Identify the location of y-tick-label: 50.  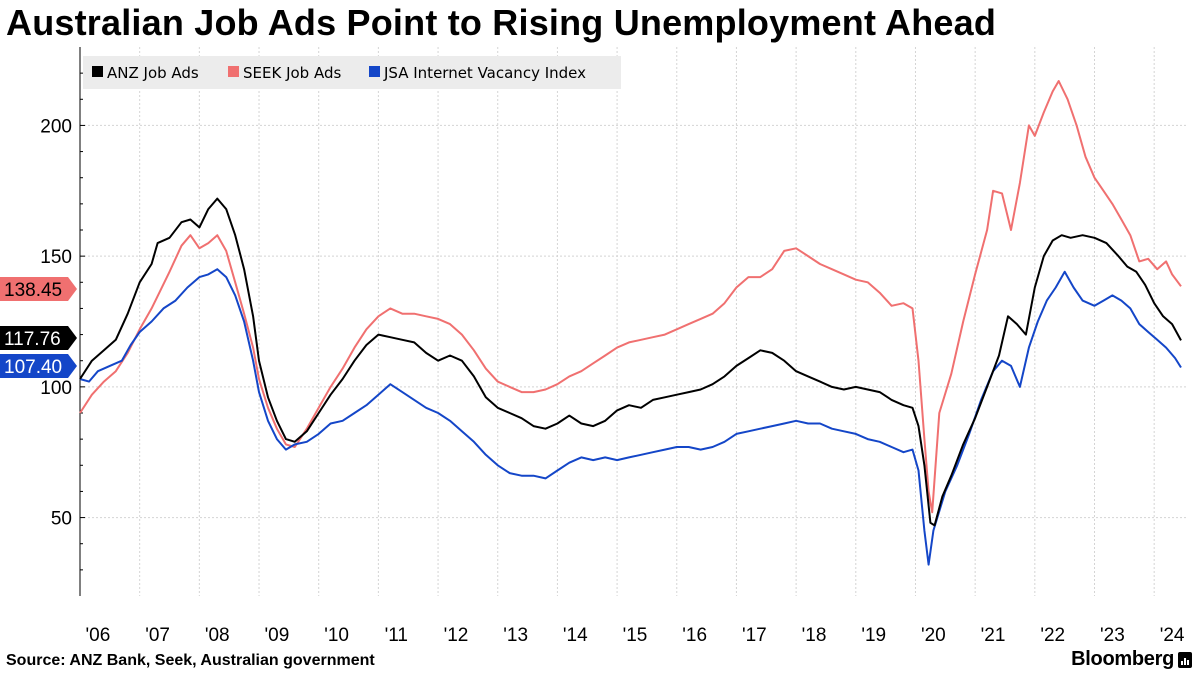
(61, 519).